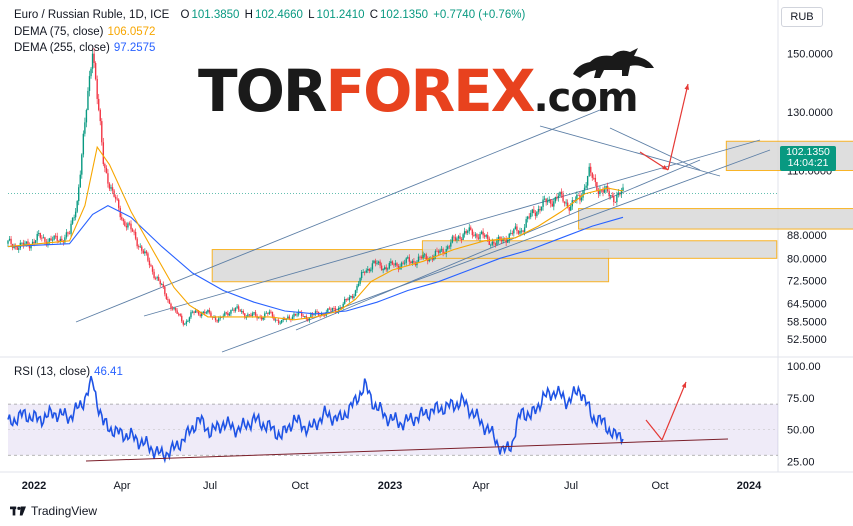 Image resolution: width=853 pixels, height=526 pixels. Describe the element at coordinates (807, 305) in the screenshot. I see `price-tick-label: 64.5000` at that location.